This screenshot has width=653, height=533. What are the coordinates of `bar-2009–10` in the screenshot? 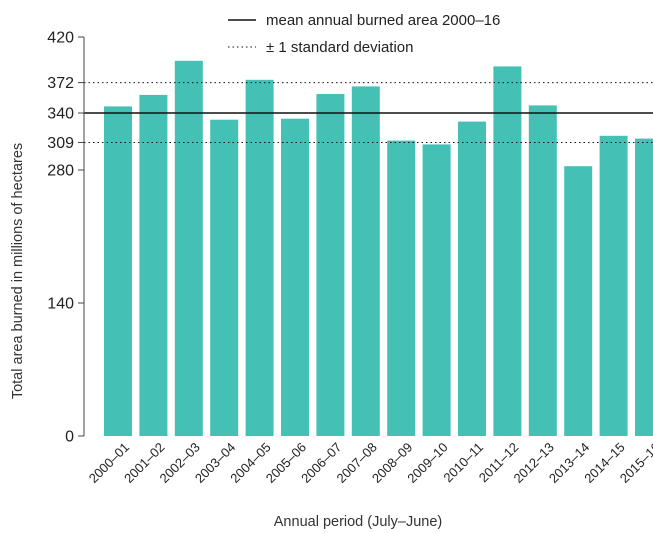 It's located at (436, 290).